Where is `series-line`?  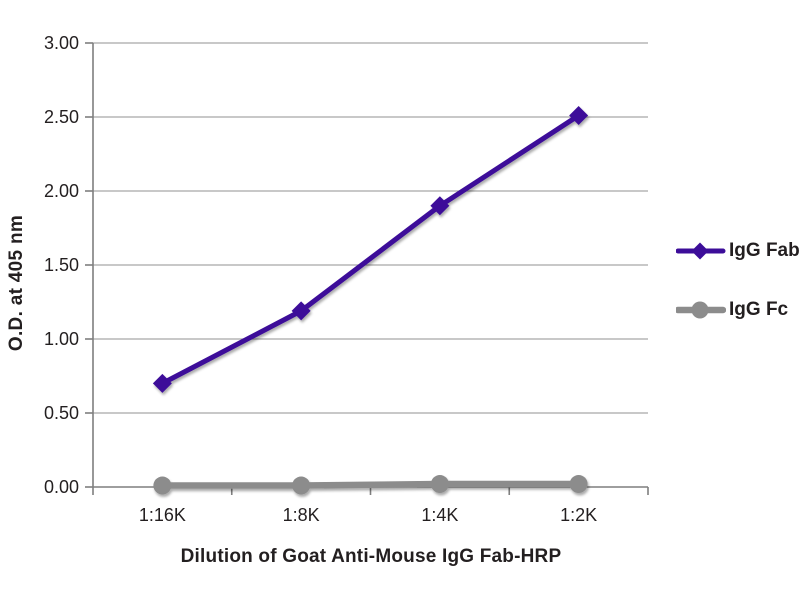 series-line is located at coordinates (370, 484).